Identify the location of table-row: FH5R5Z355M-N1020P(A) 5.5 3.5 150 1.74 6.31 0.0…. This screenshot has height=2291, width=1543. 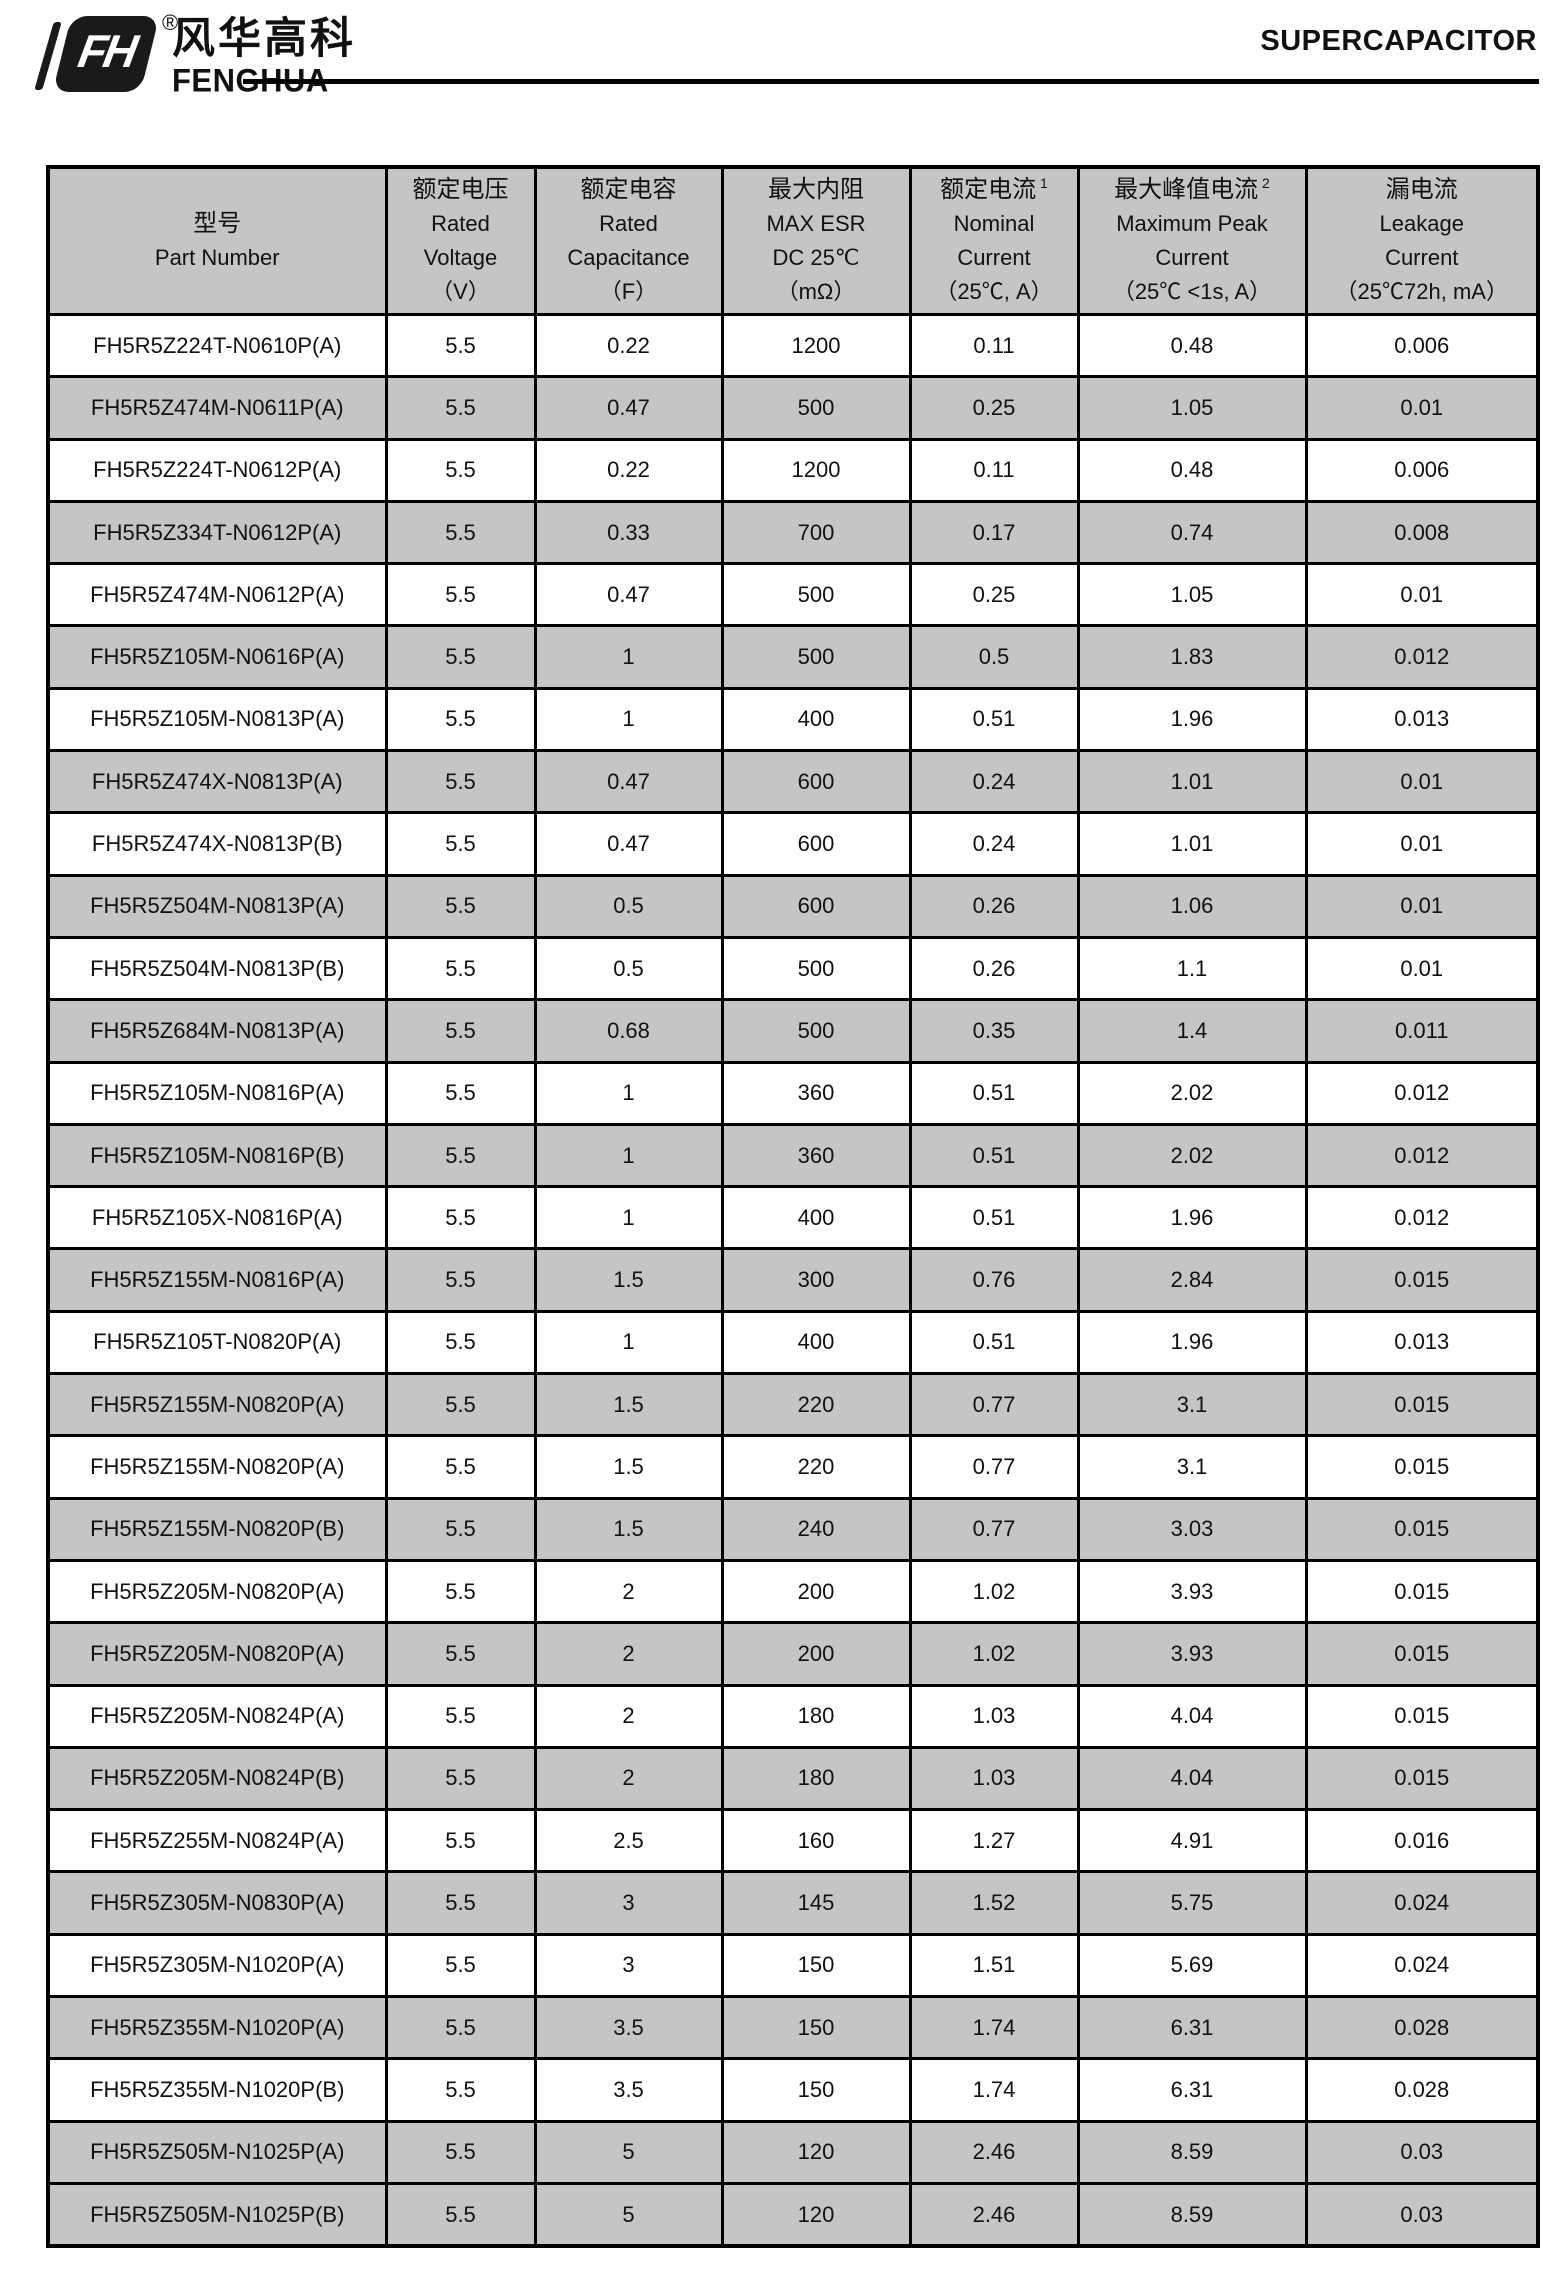
(793, 2028).